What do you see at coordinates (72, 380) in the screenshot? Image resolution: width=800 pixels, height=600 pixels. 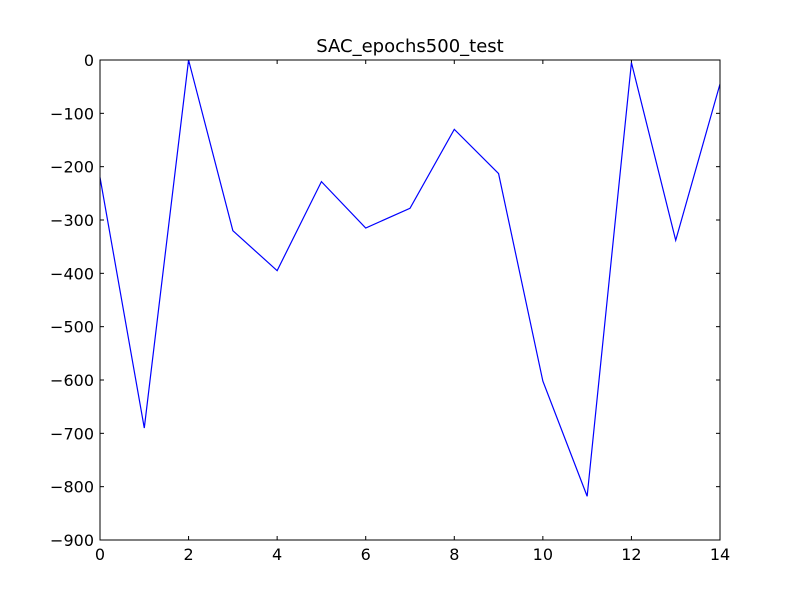 I see `y-tick-label: −600` at bounding box center [72, 380].